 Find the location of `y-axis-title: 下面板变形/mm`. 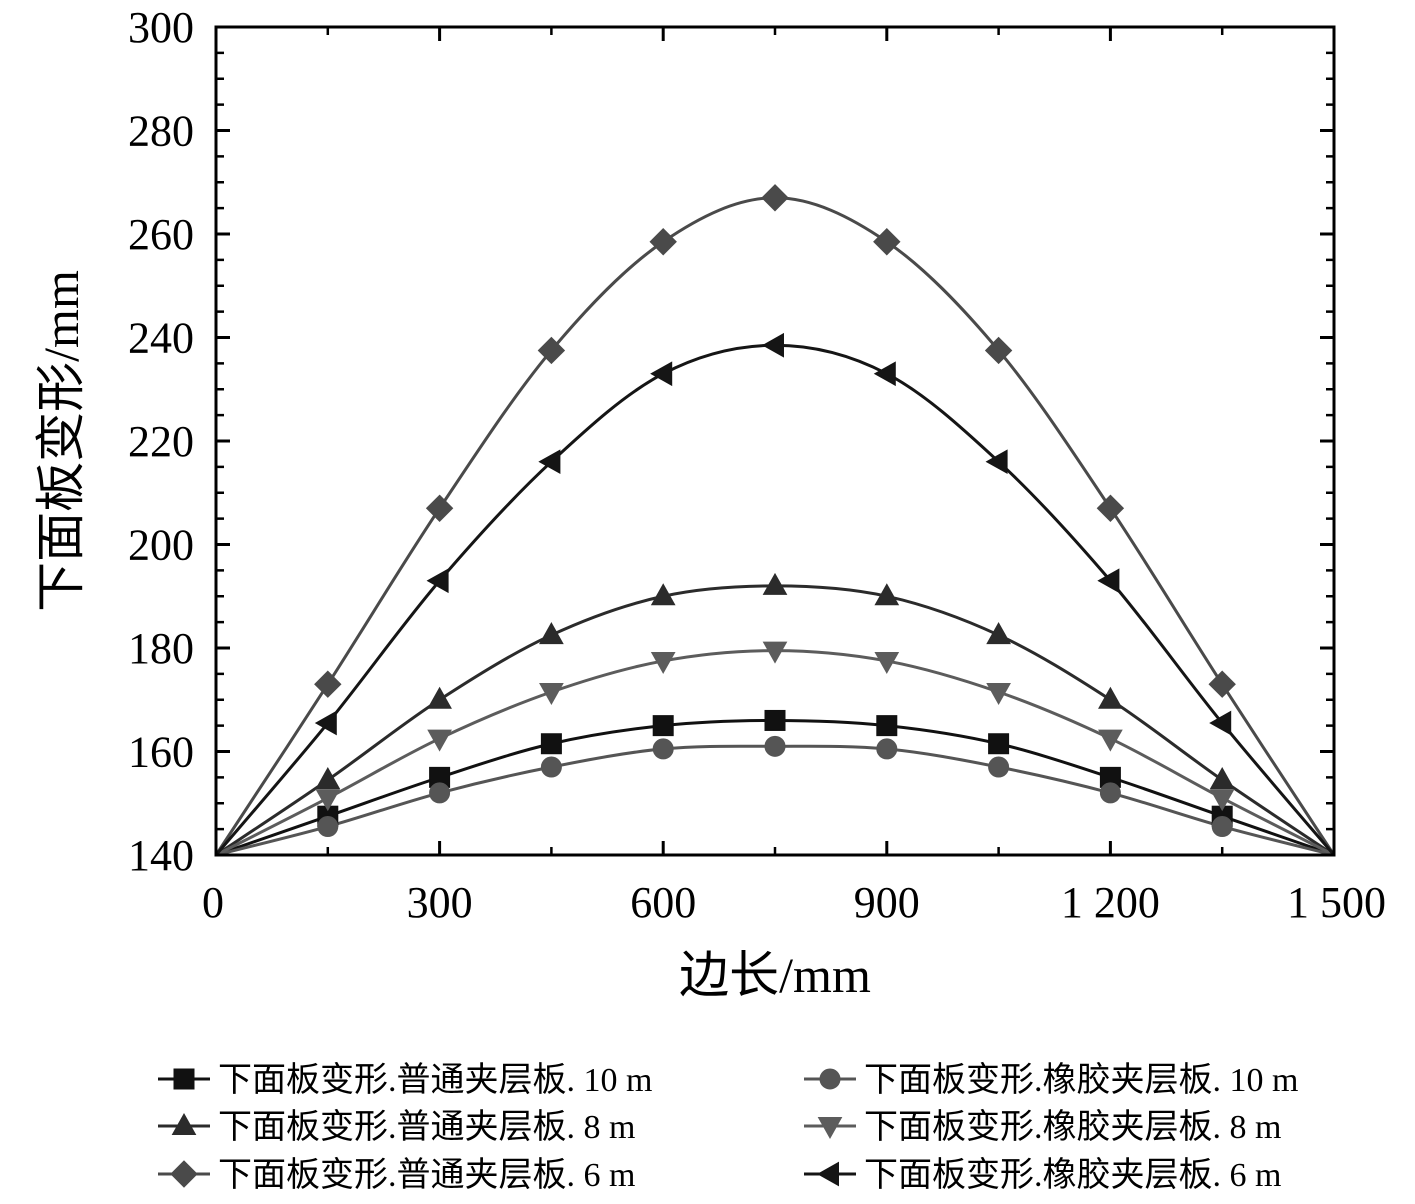

y-axis-title: 下面板变形/mm is located at coordinates (61, 441).